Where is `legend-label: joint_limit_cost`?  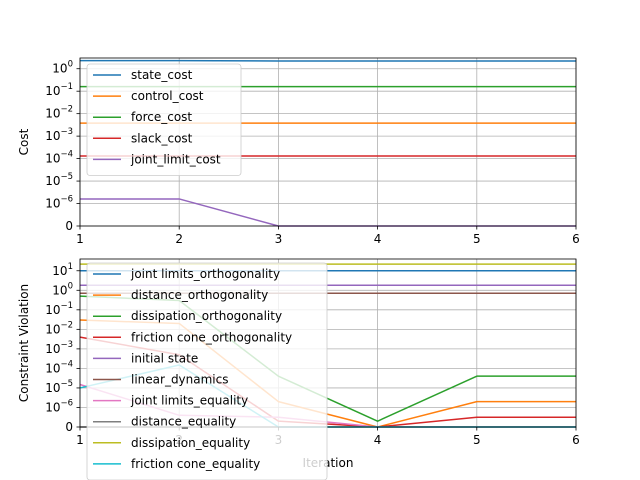 legend-label: joint_limit_cost is located at coordinates (175, 159).